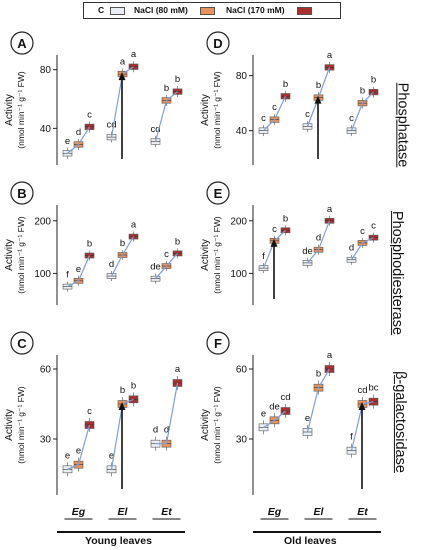 Image resolution: width=423 pixels, height=550 pixels. Describe the element at coordinates (399, 422) in the screenshot. I see `side-title-galactosidase: β-galactosidase` at that location.